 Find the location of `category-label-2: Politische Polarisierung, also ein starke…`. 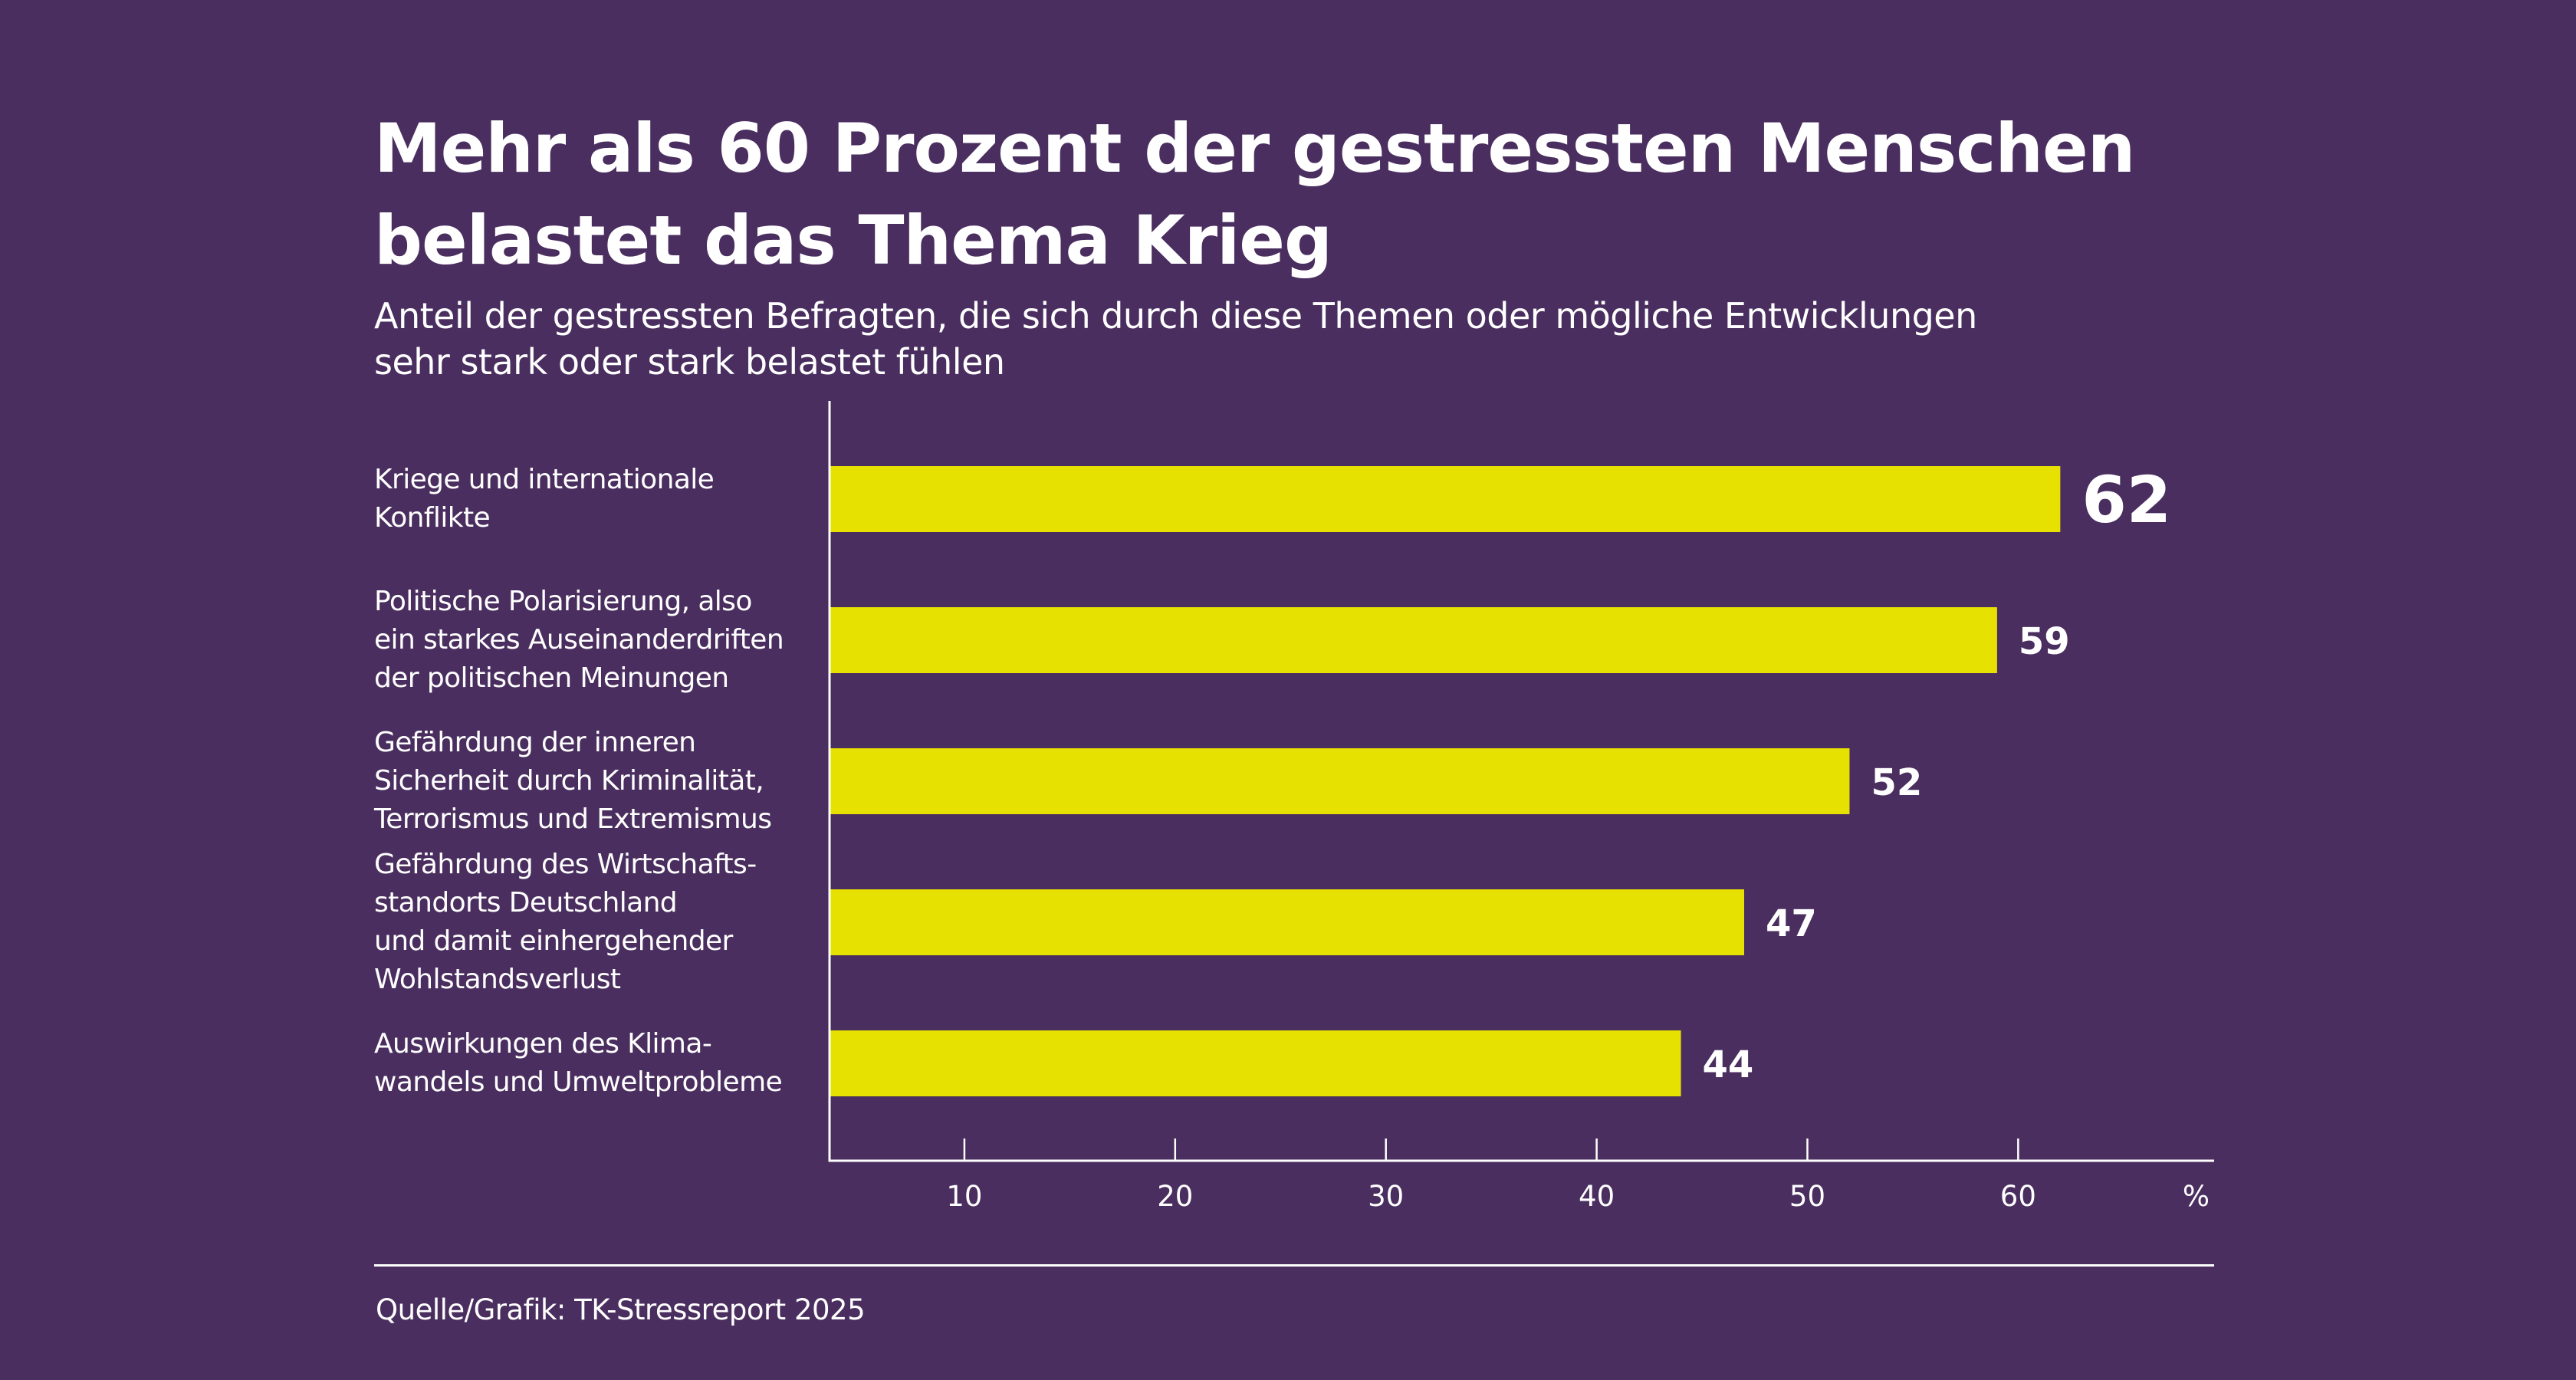

category-label-2: Politische Polarisierung, also ein starke… is located at coordinates (597, 640).